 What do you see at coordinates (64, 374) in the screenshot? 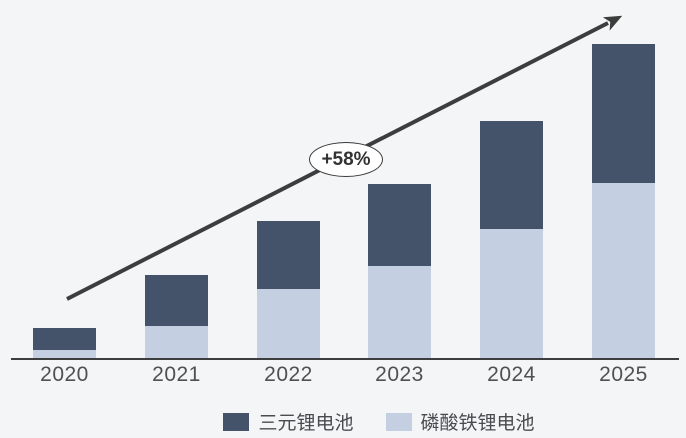
I see `x-axis-label-2020: 2020` at bounding box center [64, 374].